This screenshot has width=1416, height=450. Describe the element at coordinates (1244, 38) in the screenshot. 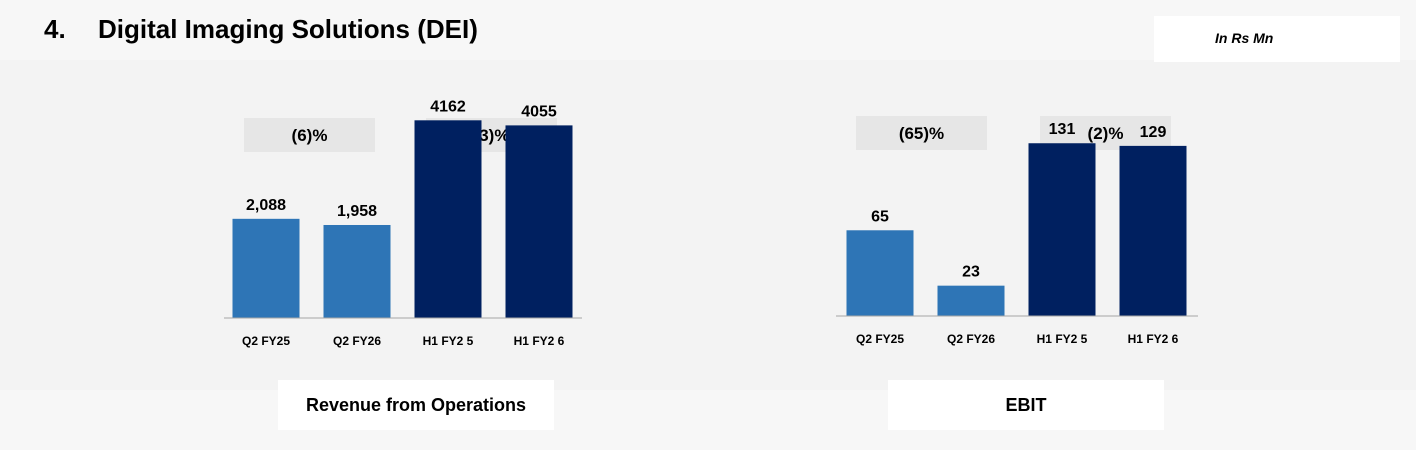

I see `unit-label: In Rs Mn` at that location.